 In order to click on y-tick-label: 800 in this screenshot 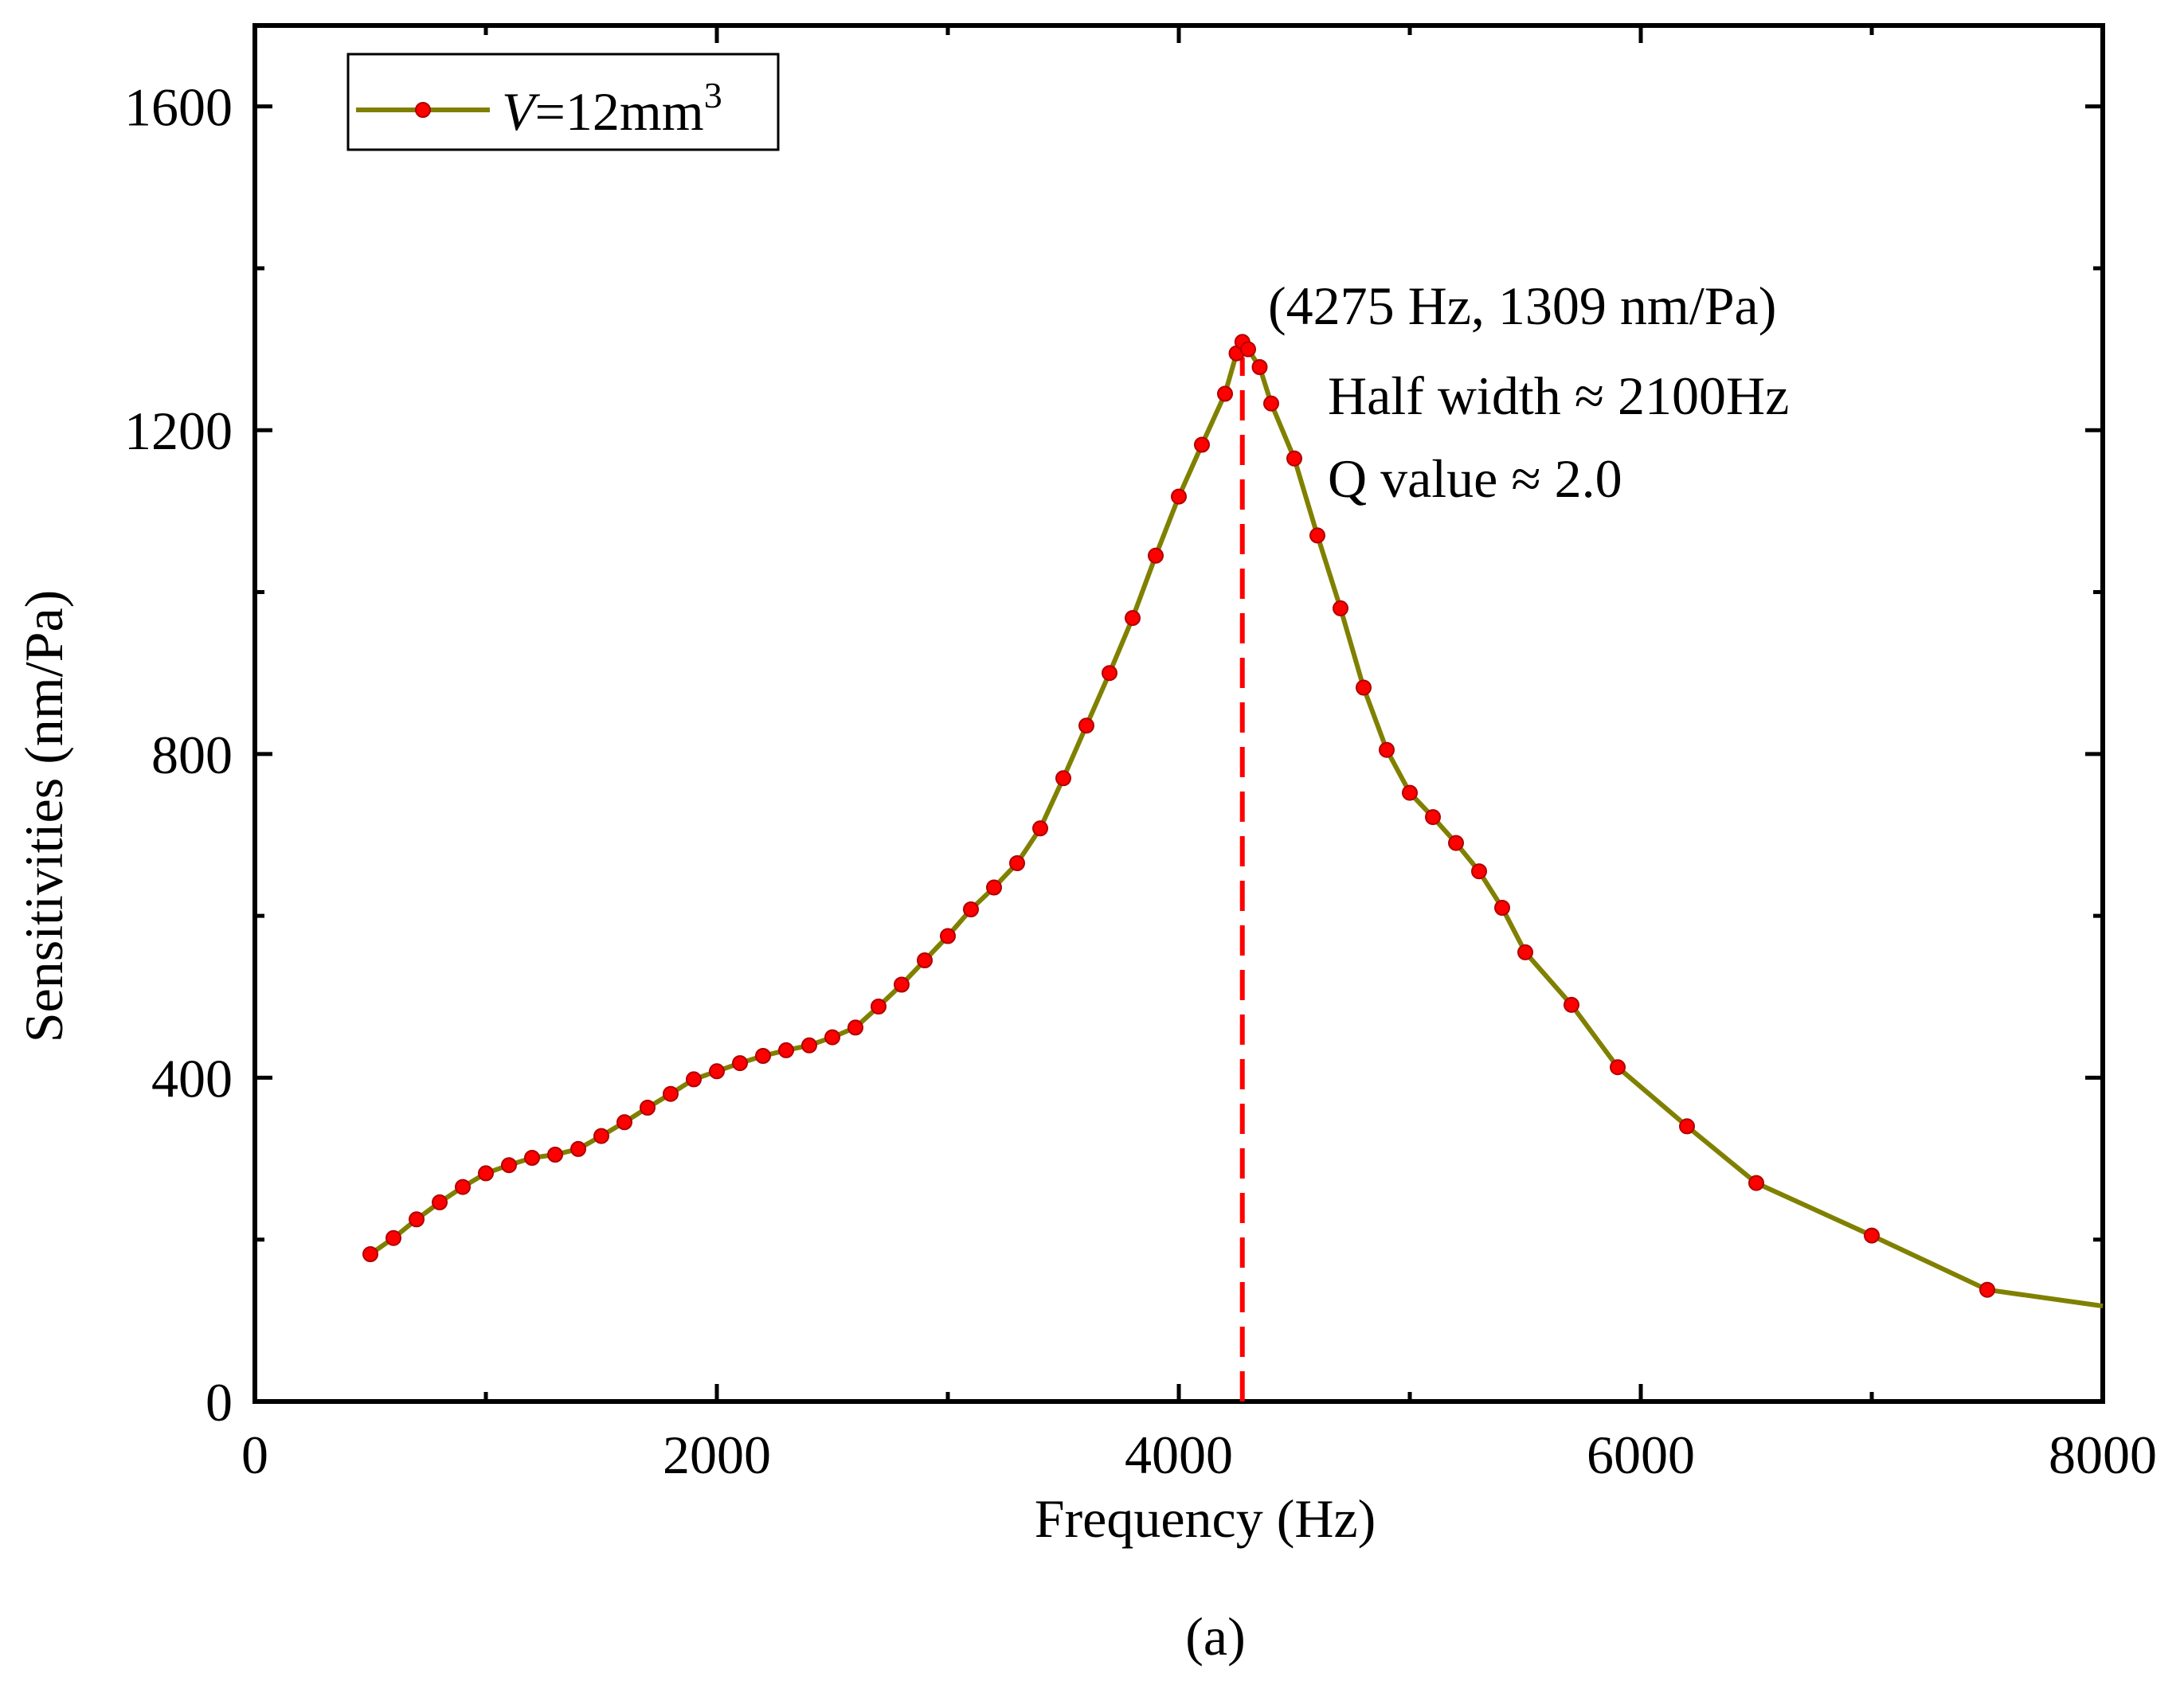, I will do `click(192, 755)`.